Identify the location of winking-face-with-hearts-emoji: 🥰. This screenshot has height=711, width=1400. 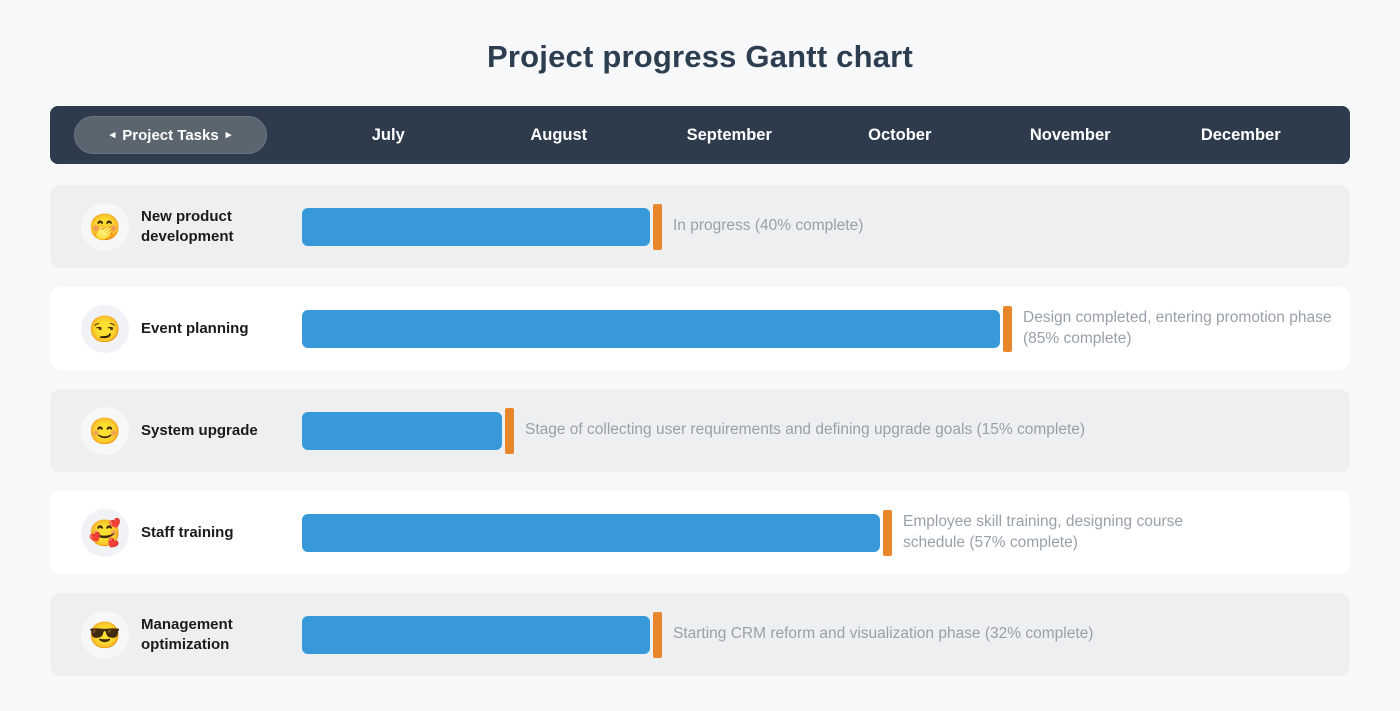
(105, 532).